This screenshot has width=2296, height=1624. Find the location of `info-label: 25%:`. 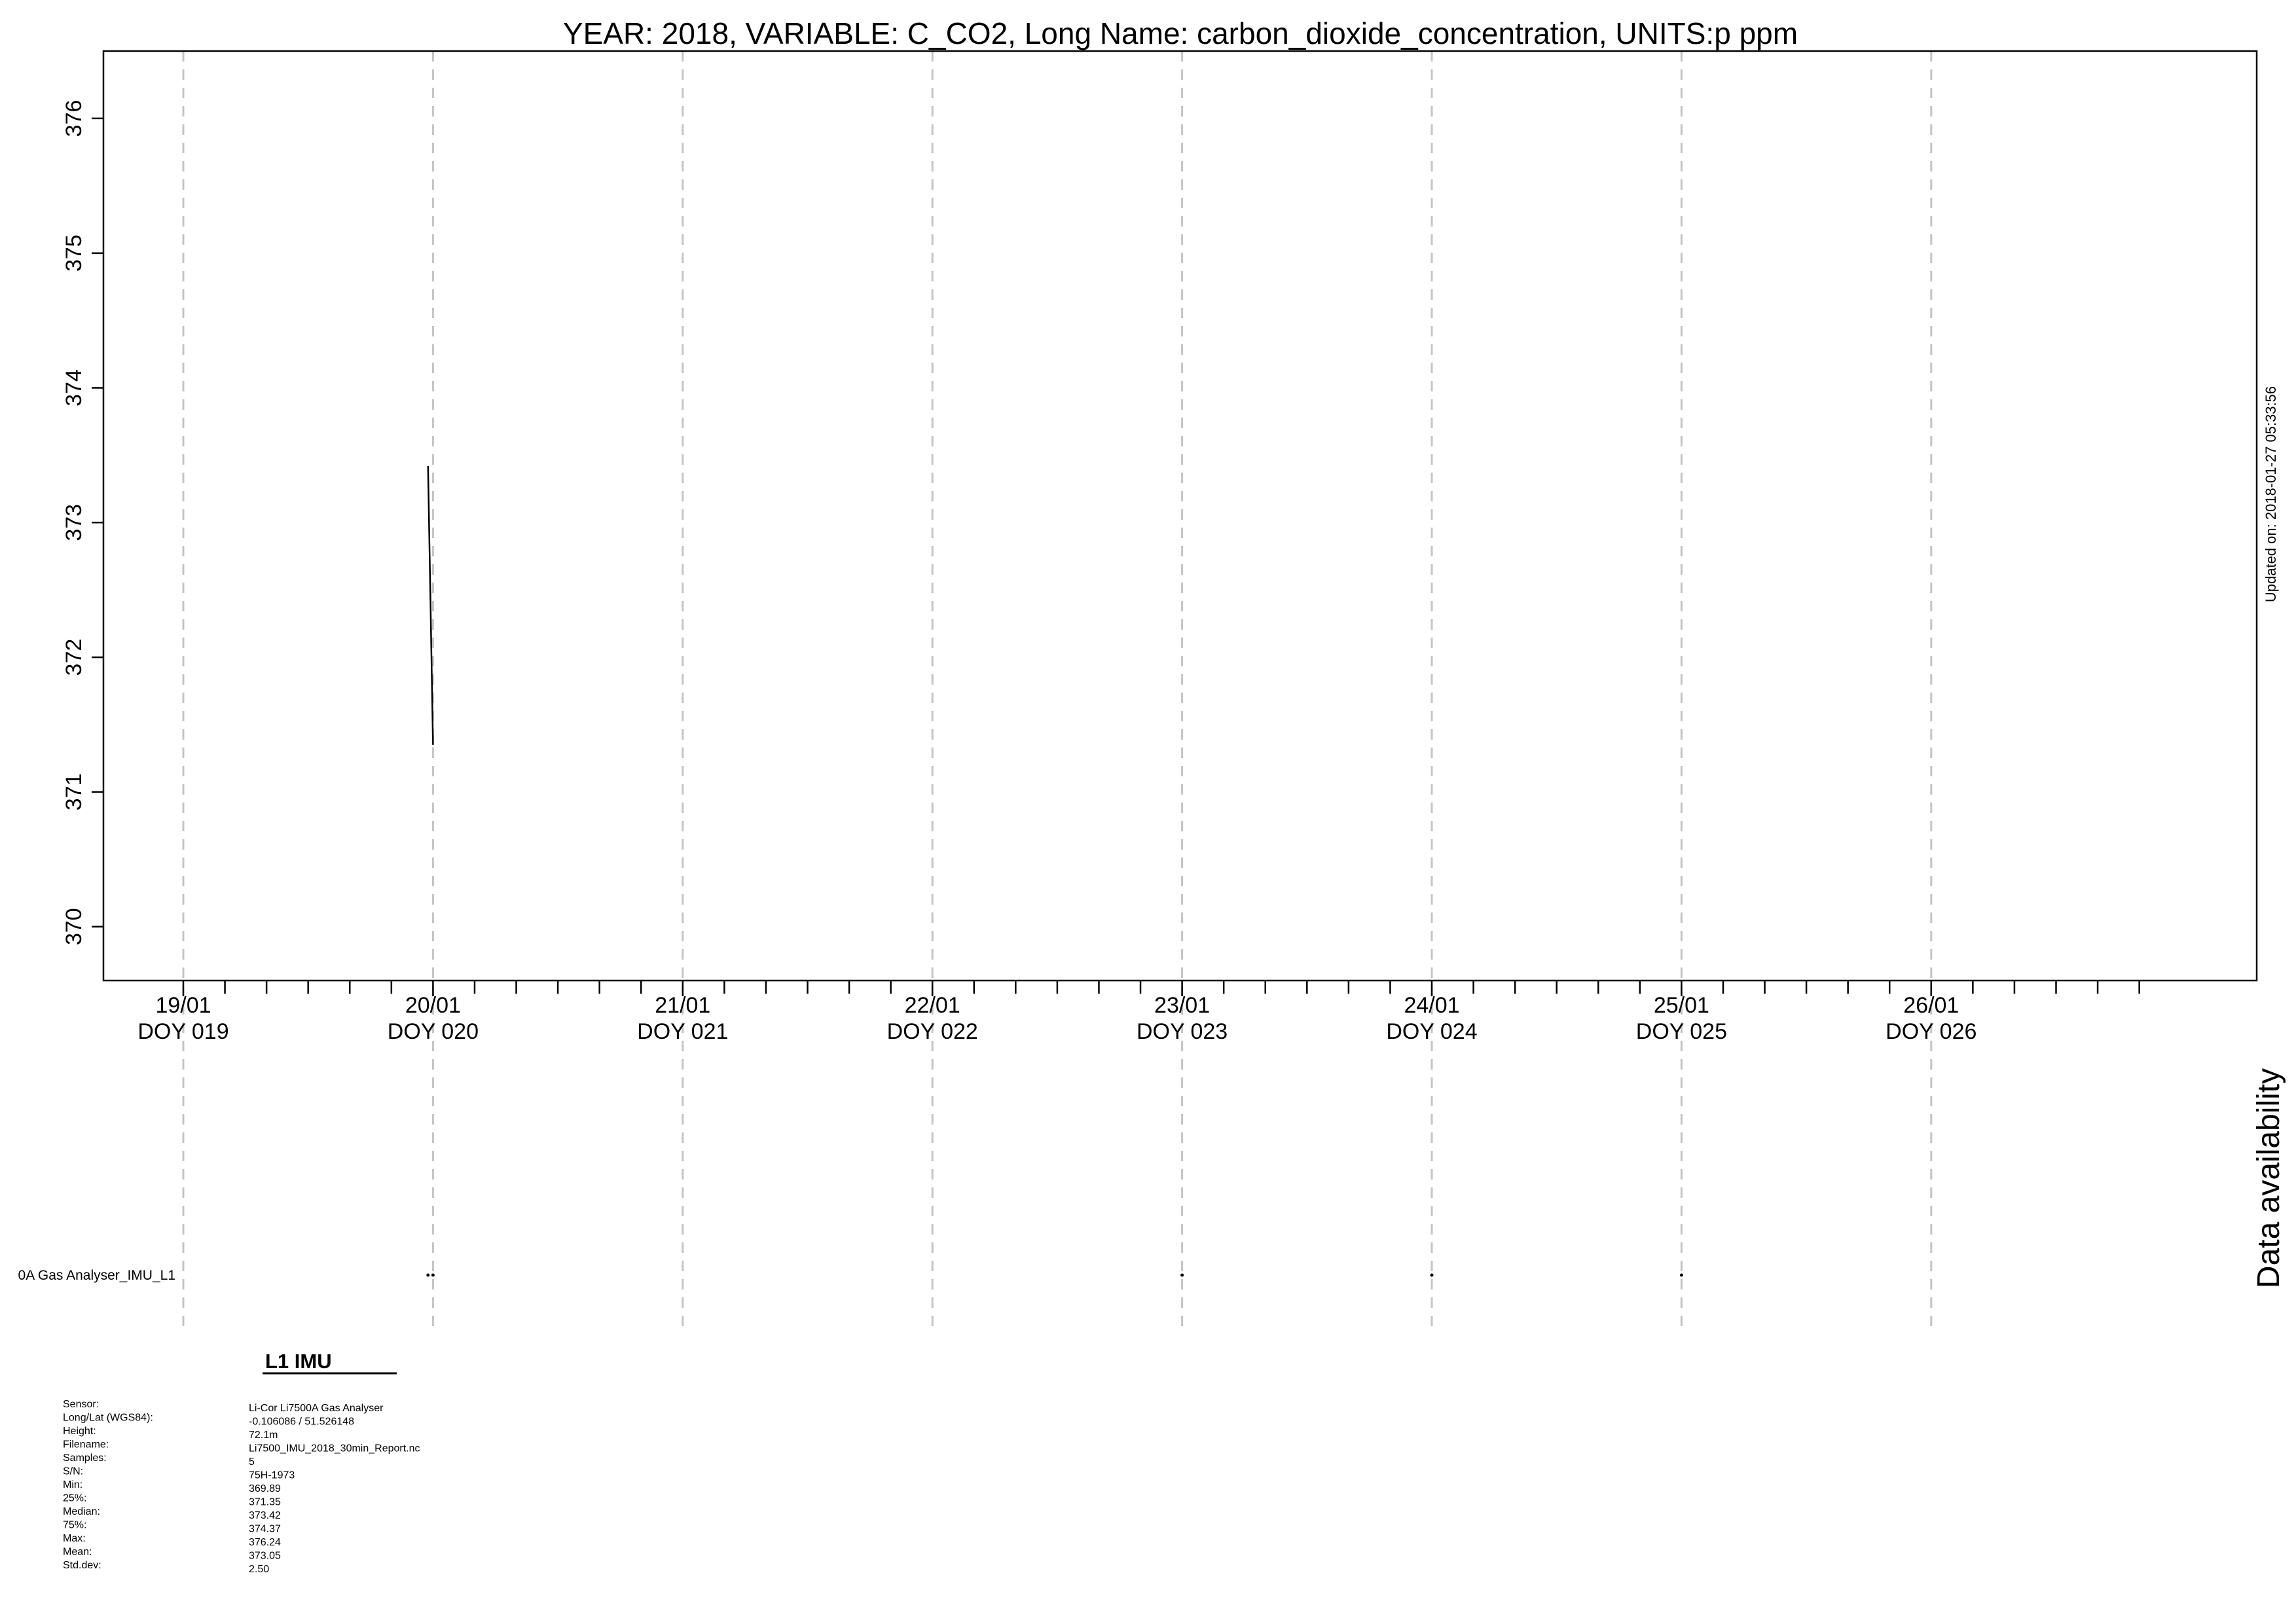

info-label: 25%: is located at coordinates (74, 1498).